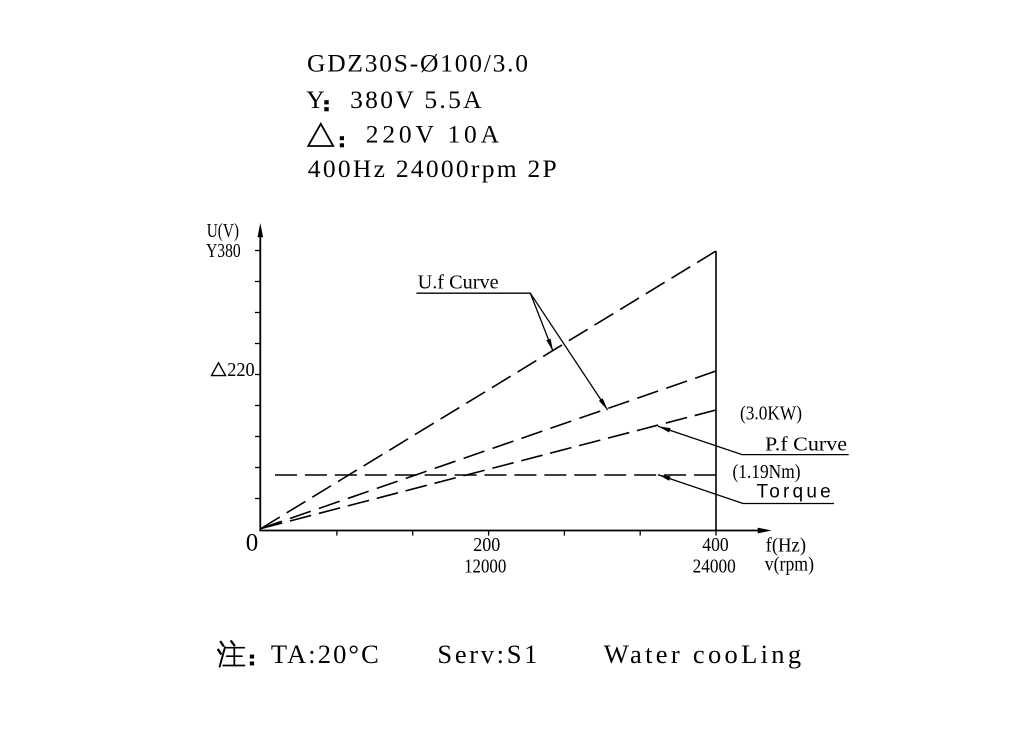 The width and height of the screenshot is (1022, 736). I want to click on svg-text: Y, so click(315, 99).